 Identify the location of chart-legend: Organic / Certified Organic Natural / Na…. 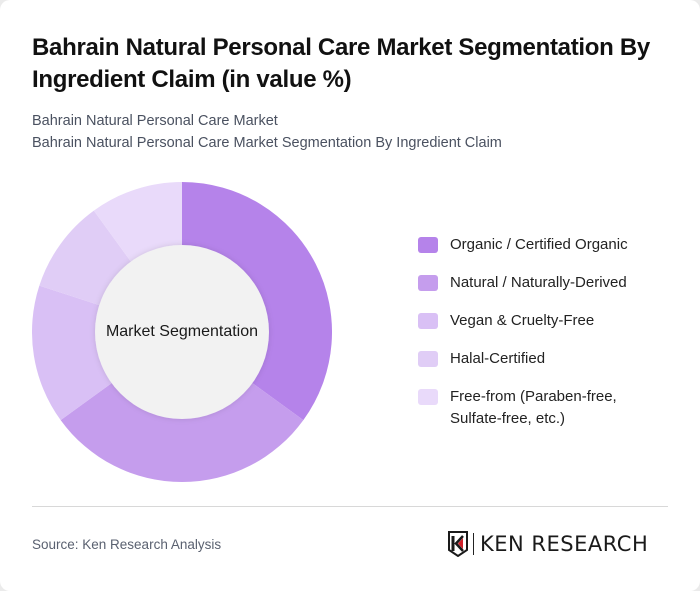
(548, 340).